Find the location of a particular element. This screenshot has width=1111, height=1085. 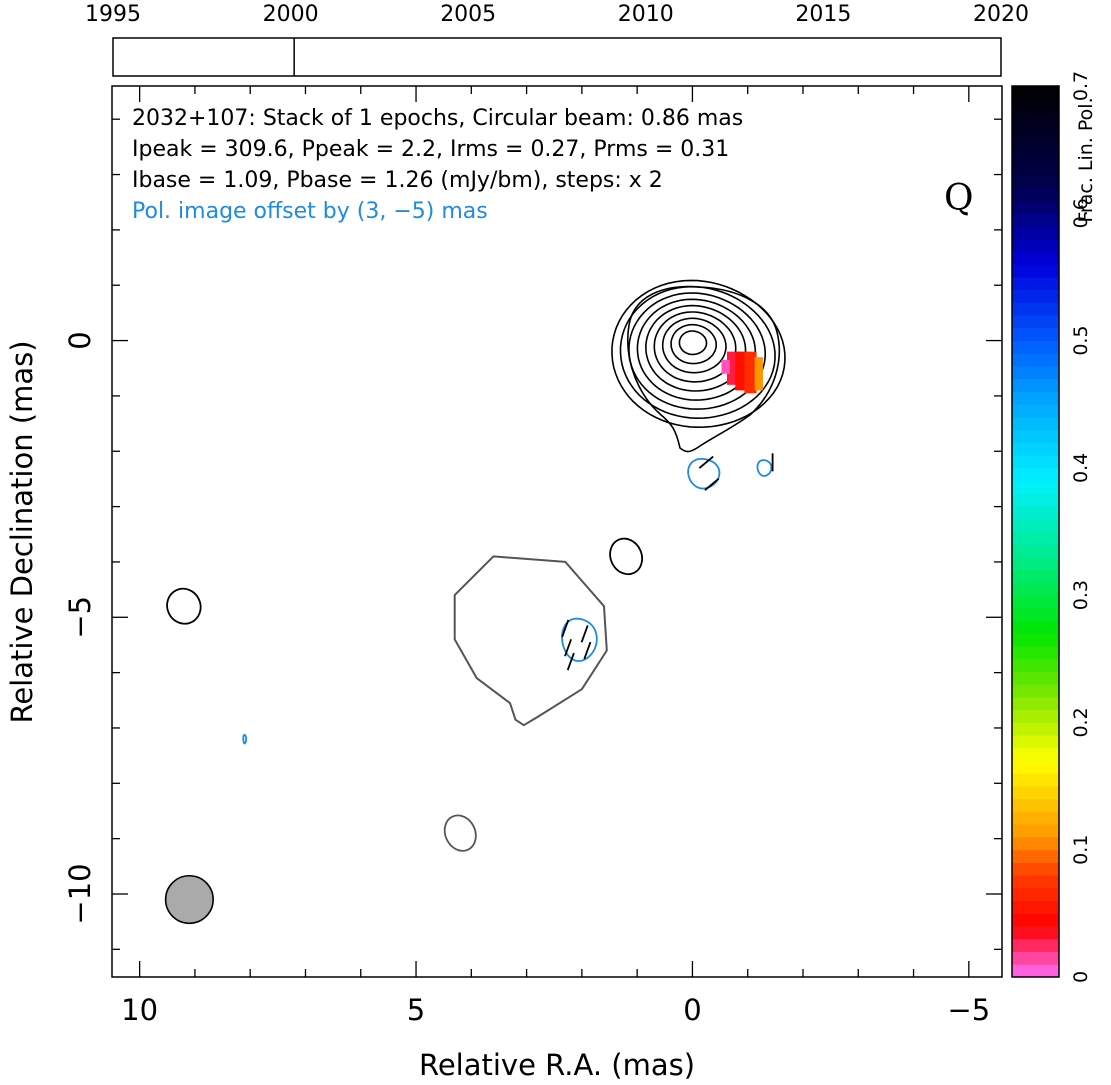

x-tick-label: −5 is located at coordinates (968, 1010).